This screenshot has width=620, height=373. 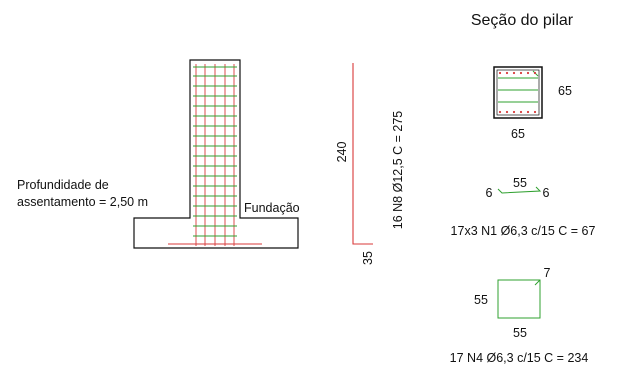 I want to click on longitudinal-bar-detail: 240 35 16 N8 Ø12,5 C = 275, so click(x=370, y=164).